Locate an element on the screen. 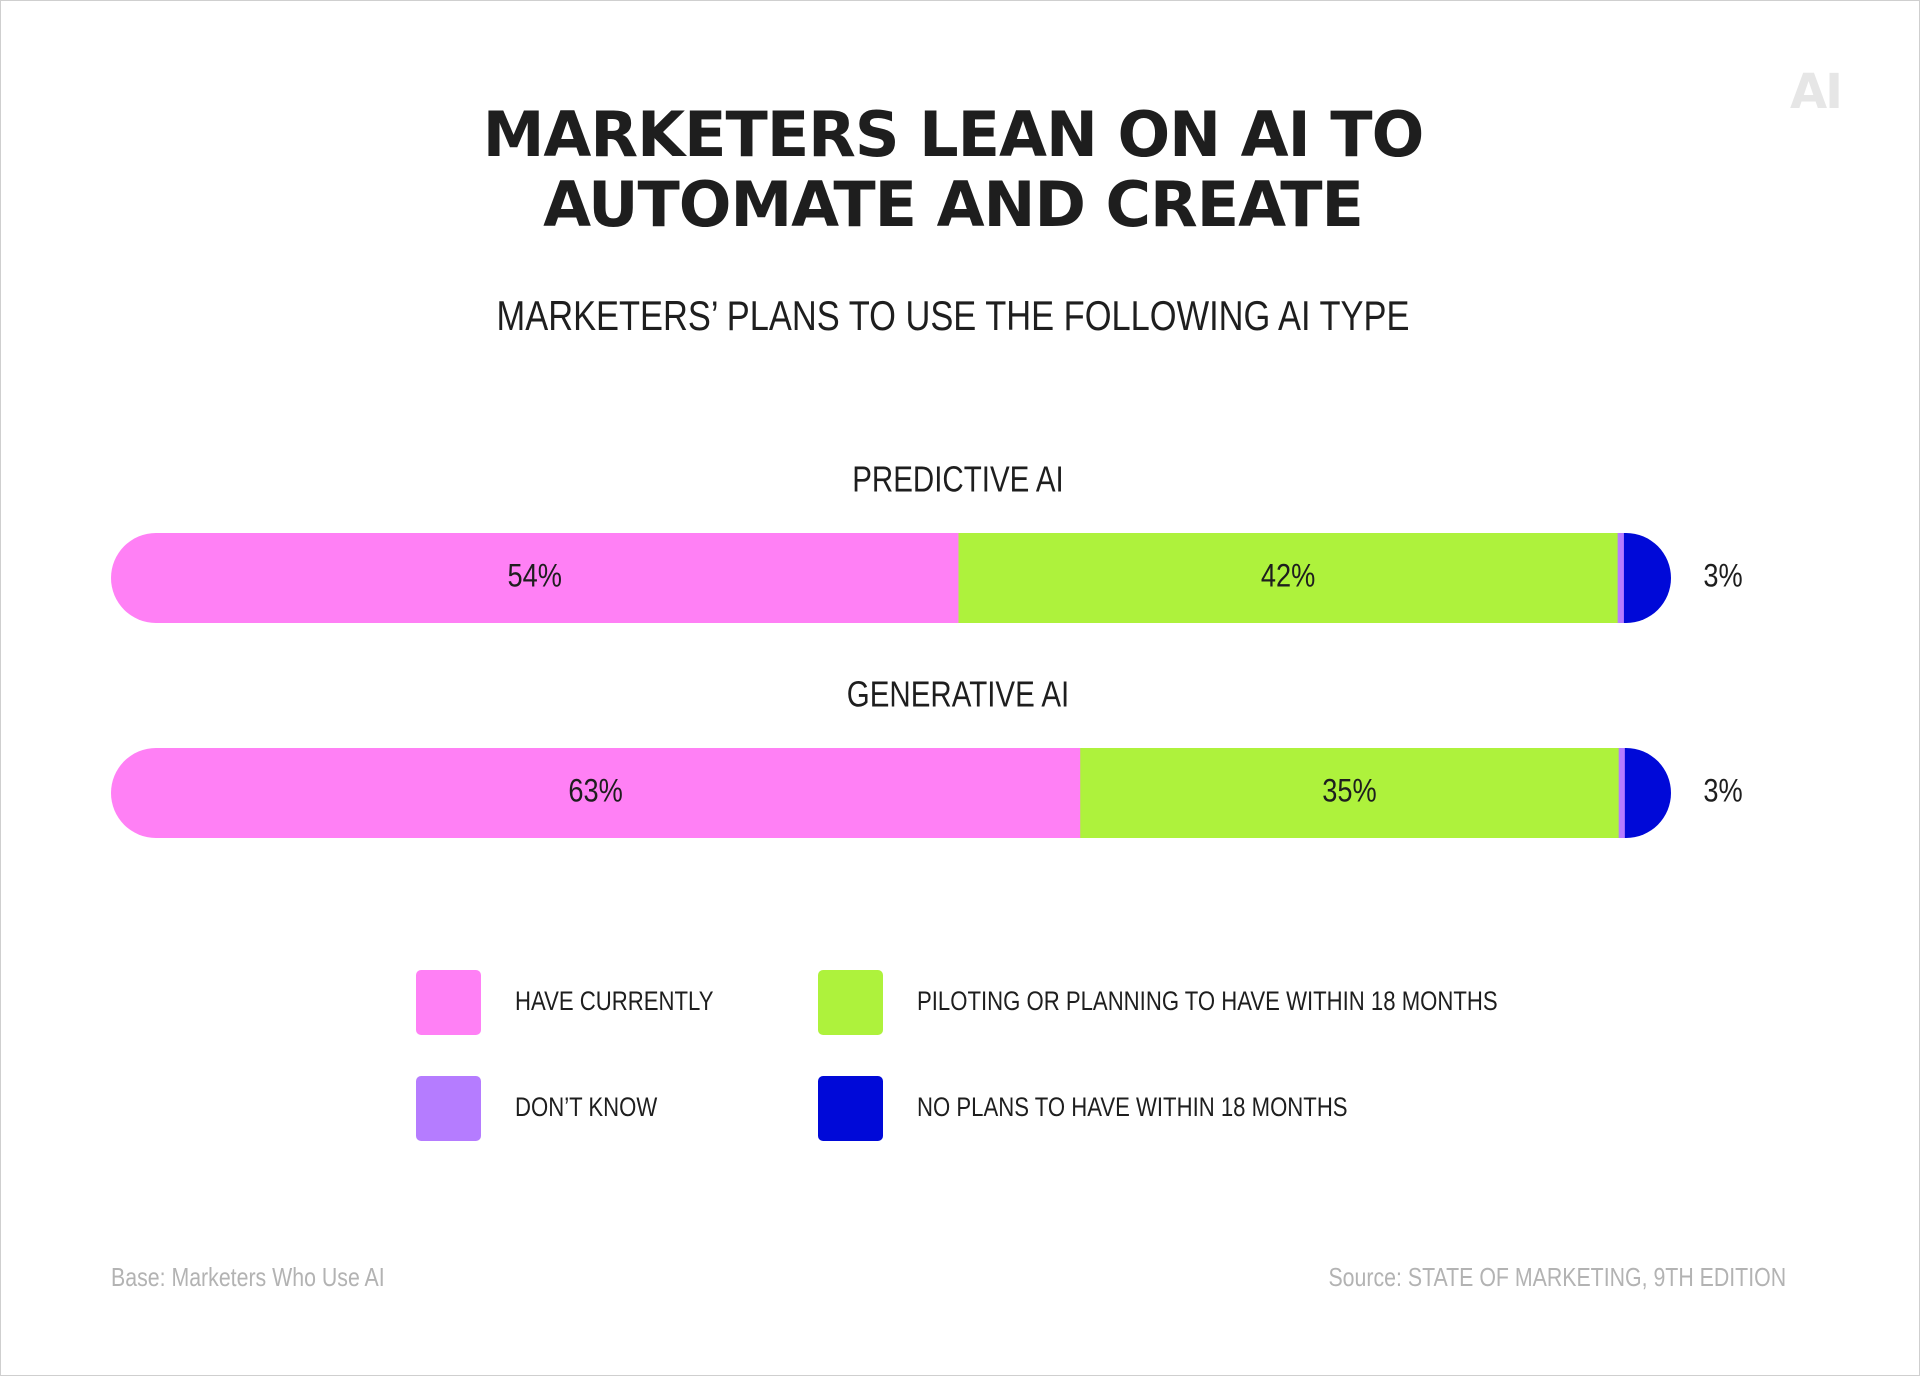 This screenshot has height=1376, width=1920. data-label-have-currently-generative-ai: 63% is located at coordinates (595, 791).